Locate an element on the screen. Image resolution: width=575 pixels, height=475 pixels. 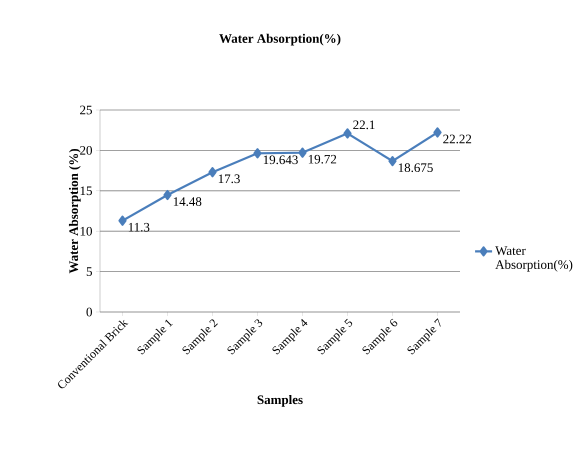
y-tick-label: 10 is located at coordinates (86, 231).